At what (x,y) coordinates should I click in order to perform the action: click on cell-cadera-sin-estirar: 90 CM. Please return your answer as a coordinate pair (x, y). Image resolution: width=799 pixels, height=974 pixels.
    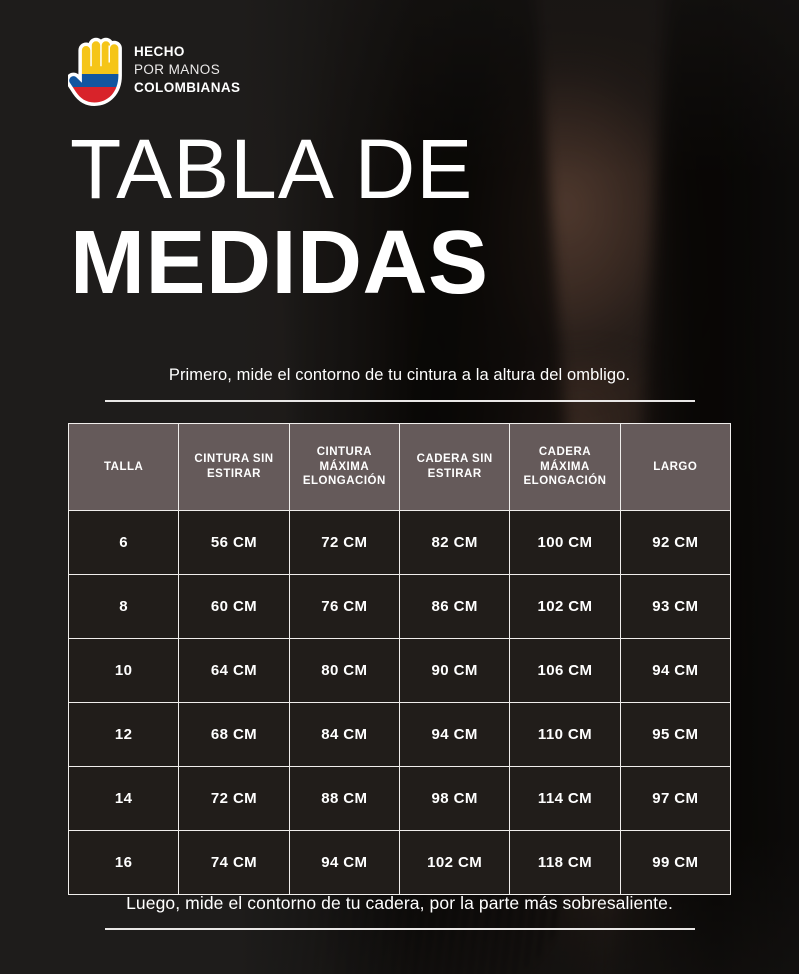
    Looking at the image, I should click on (454, 670).